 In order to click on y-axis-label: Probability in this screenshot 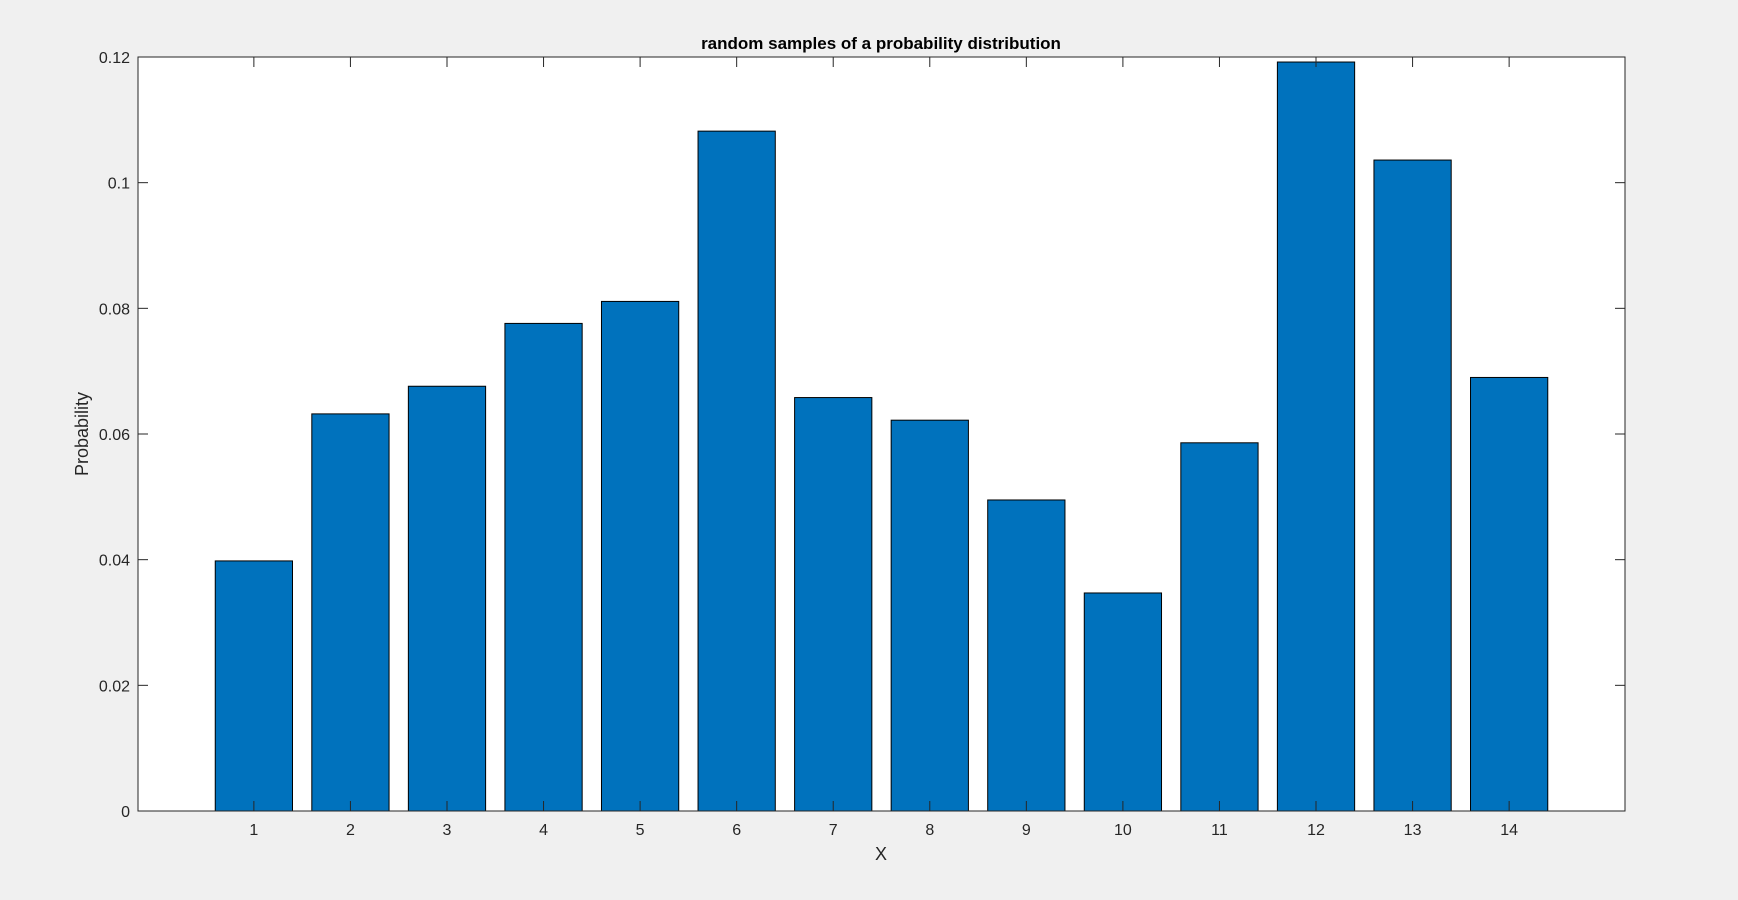, I will do `click(82, 434)`.